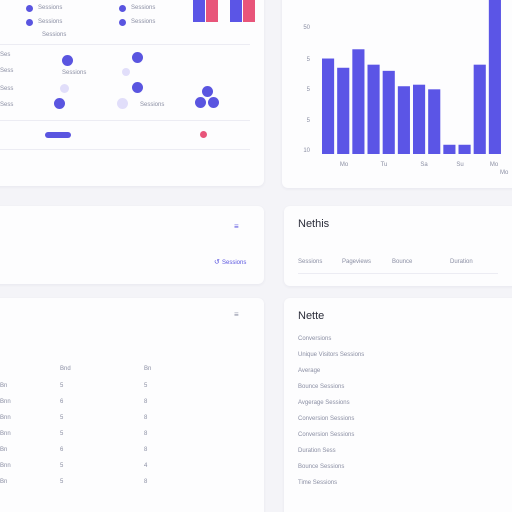  What do you see at coordinates (132, 245) in the screenshot?
I see `status-card: ≡ ↺ Sessions` at bounding box center [132, 245].